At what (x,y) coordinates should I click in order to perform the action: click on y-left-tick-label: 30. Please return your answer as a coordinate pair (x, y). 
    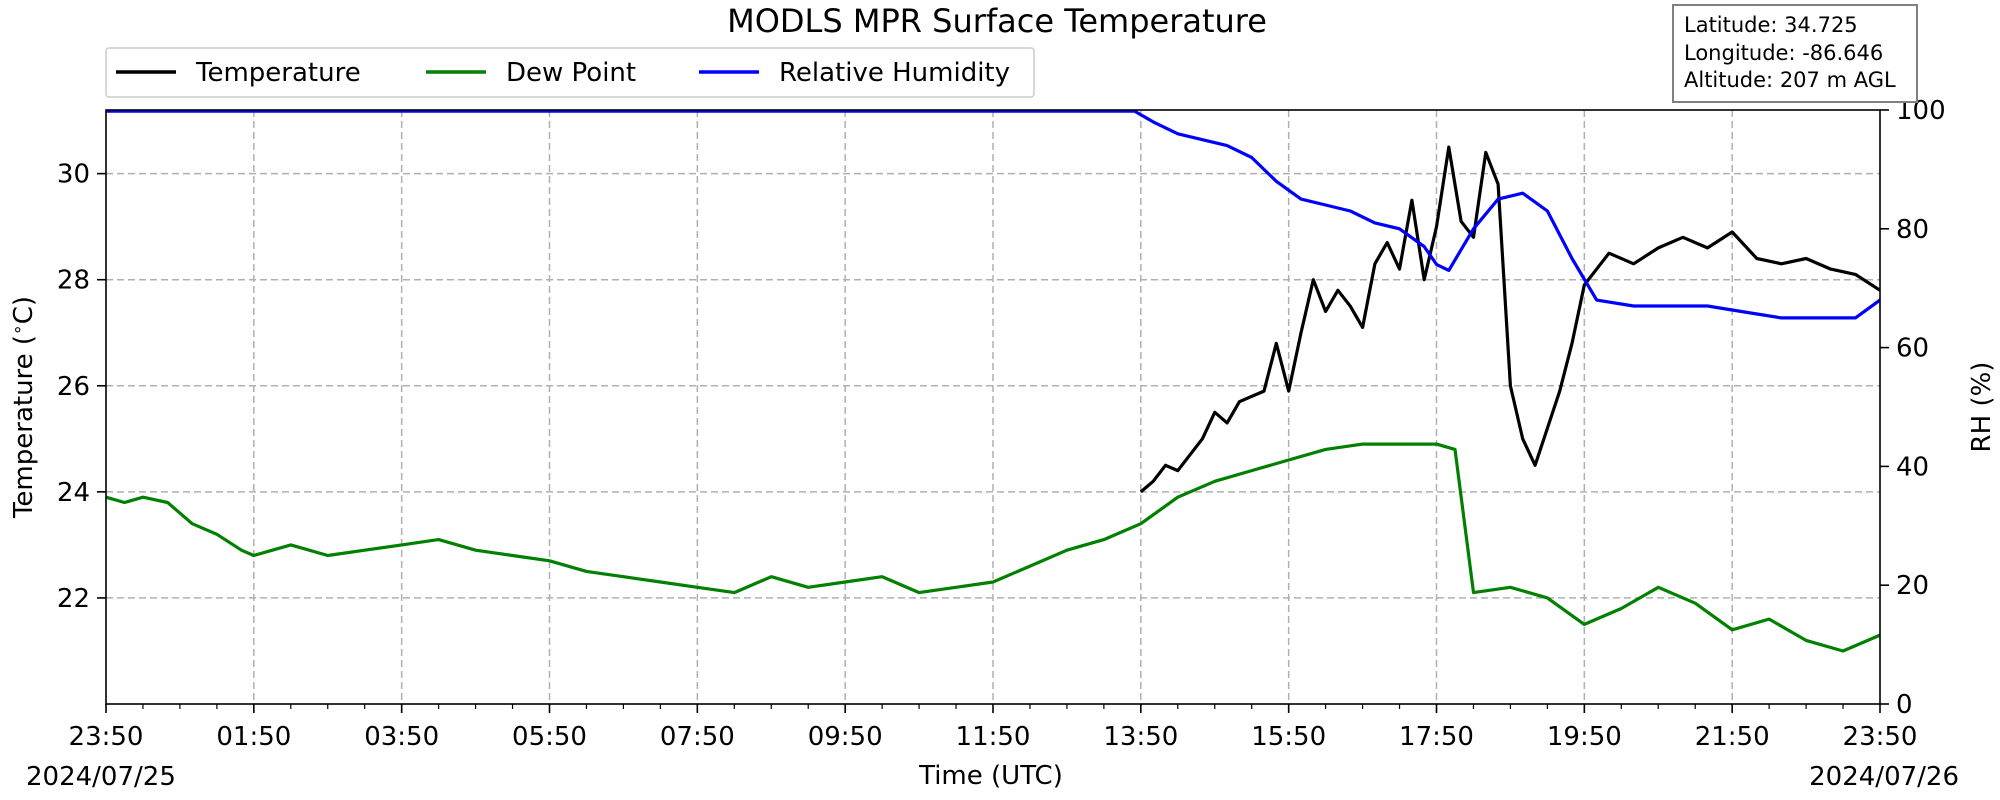
    Looking at the image, I should click on (73, 175).